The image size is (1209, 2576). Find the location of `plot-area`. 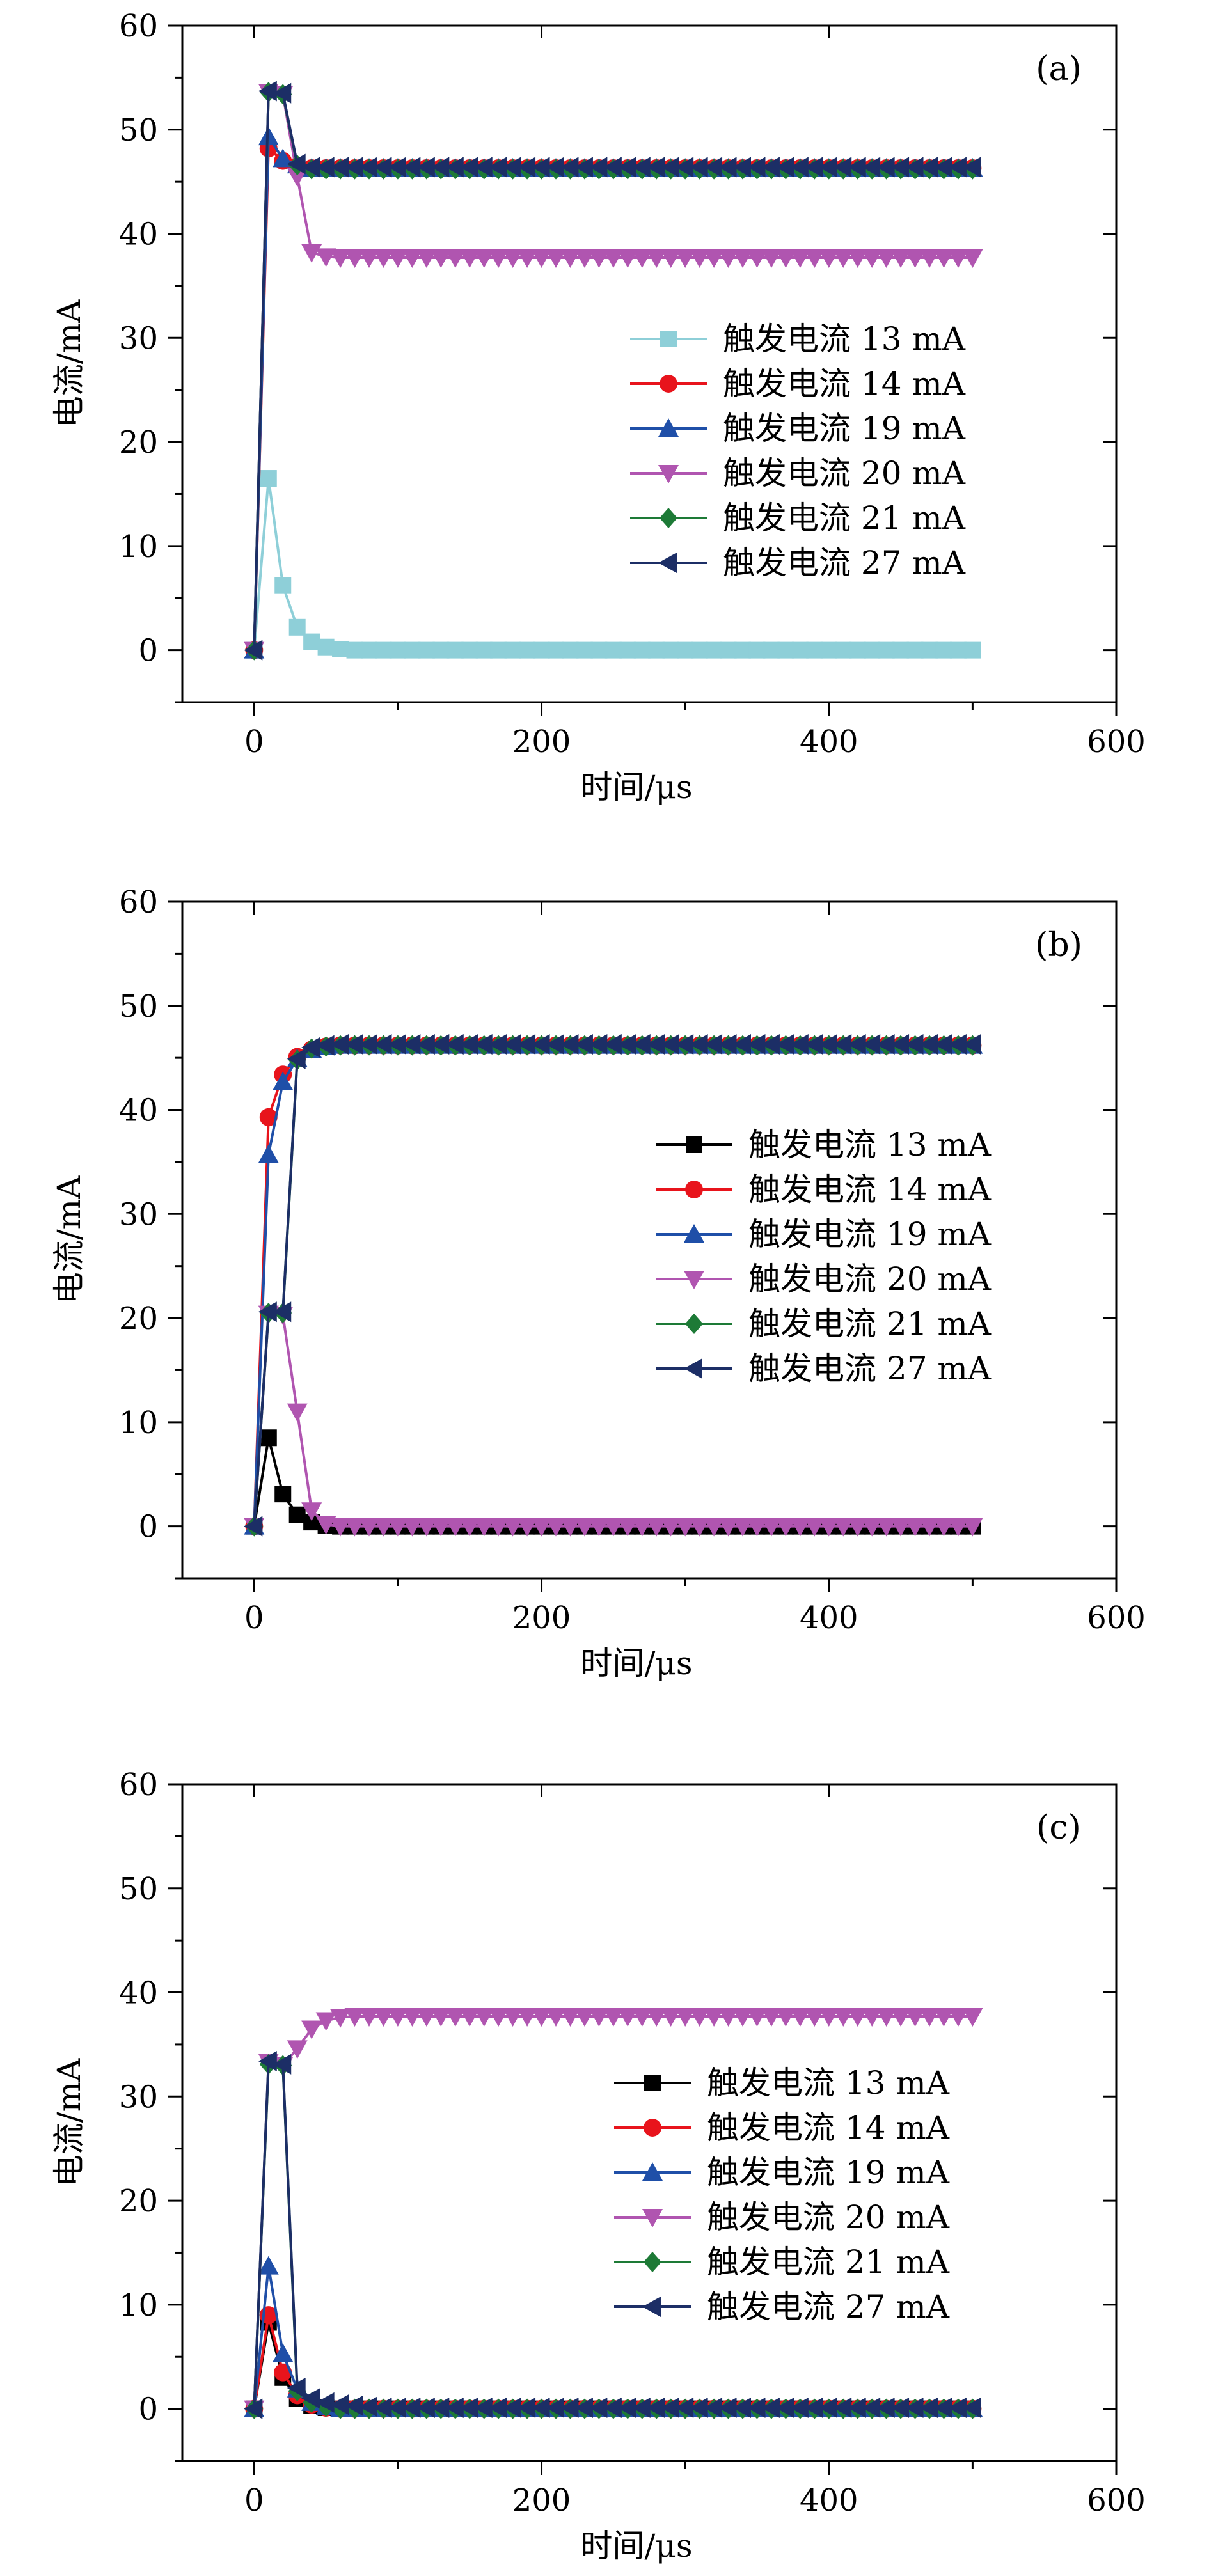

plot-area is located at coordinates (613, 1285).